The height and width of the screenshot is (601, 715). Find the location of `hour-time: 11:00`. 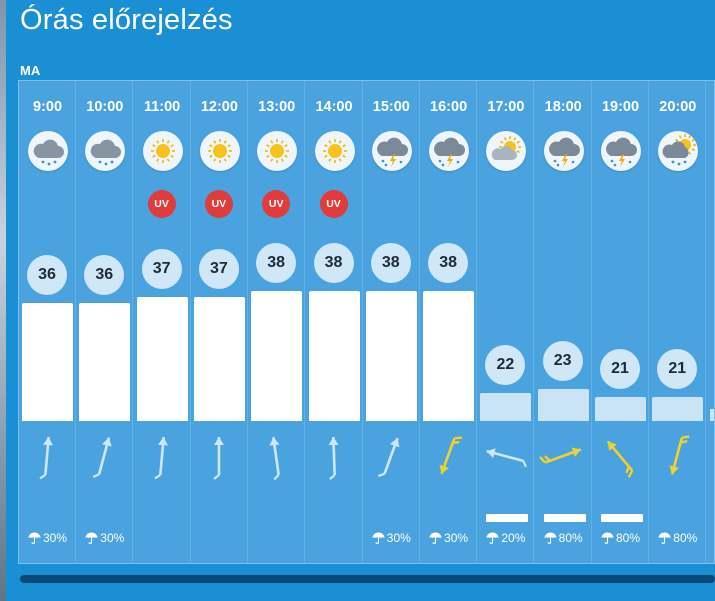

hour-time: 11:00 is located at coordinates (162, 107).